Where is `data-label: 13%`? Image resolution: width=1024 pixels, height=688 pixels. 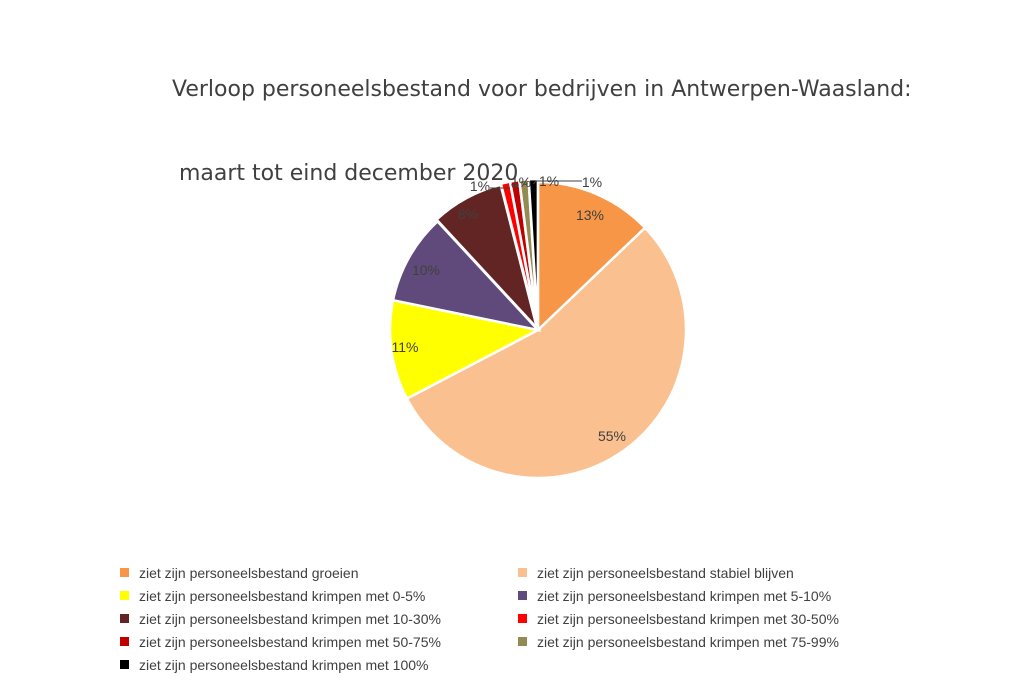 data-label: 13% is located at coordinates (590, 215).